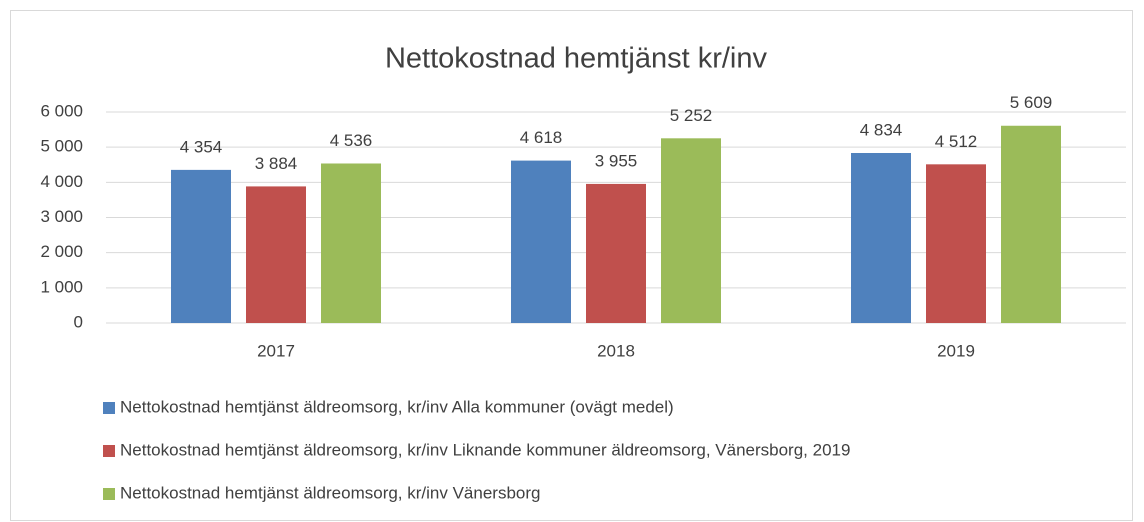 This screenshot has height=522, width=1144. Describe the element at coordinates (61, 251) in the screenshot. I see `y-tick-label: 2 000` at that location.